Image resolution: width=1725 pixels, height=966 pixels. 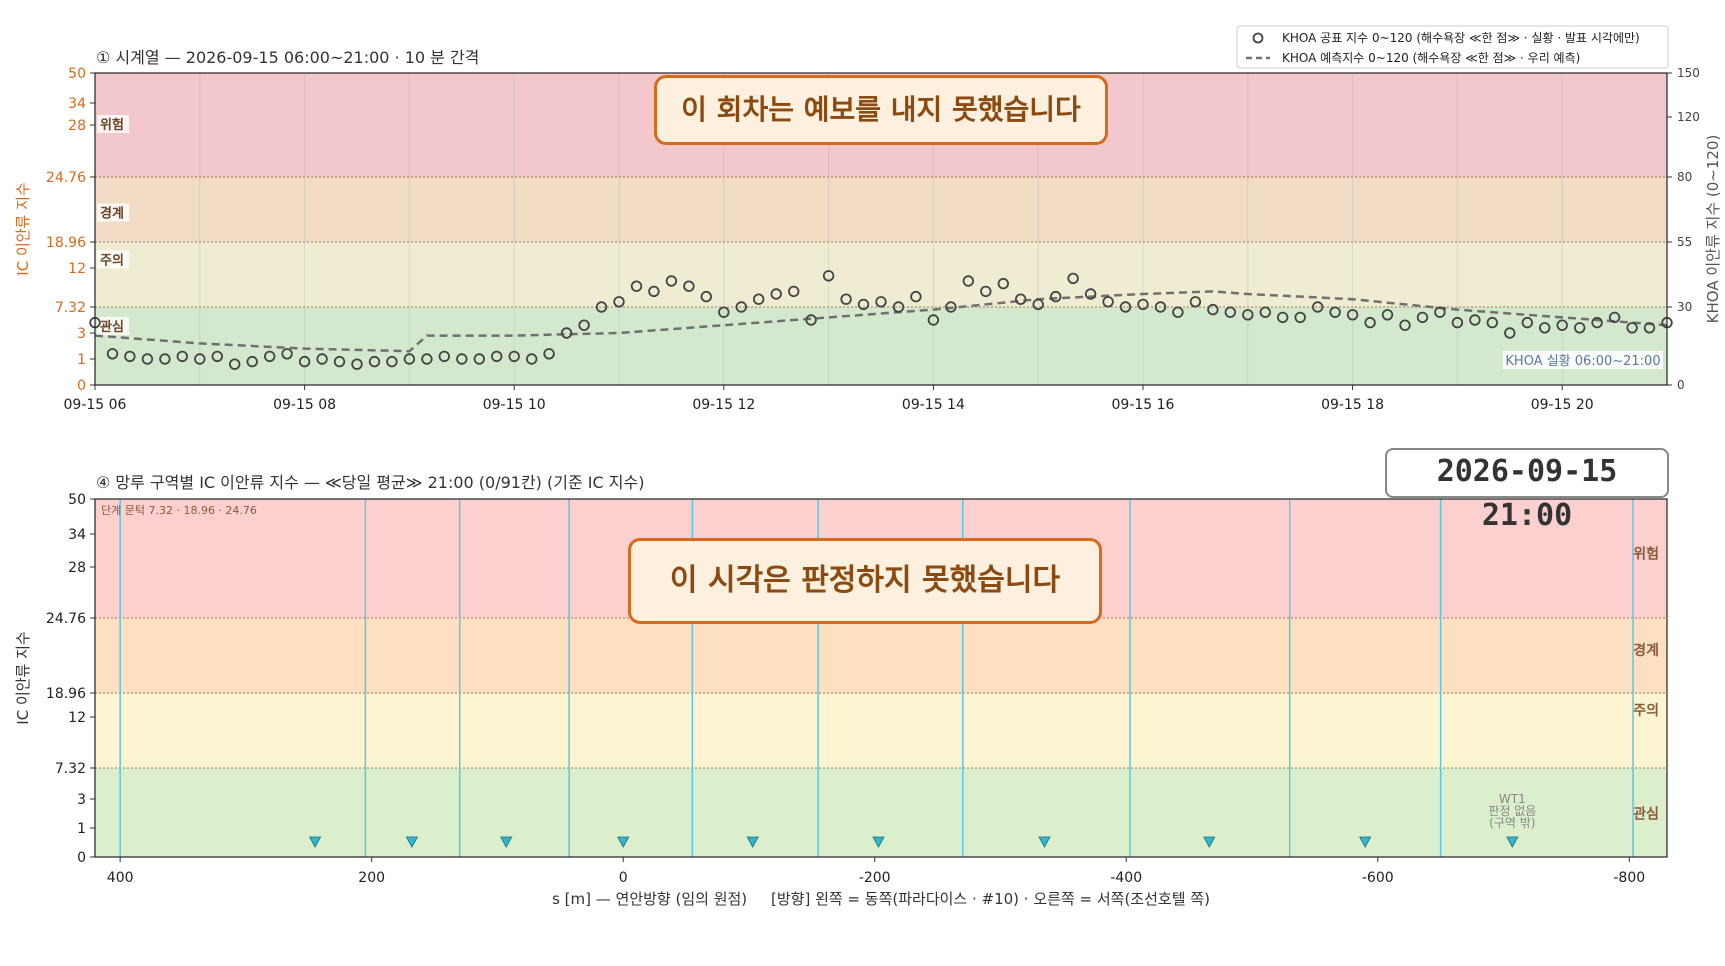 I want to click on bottom-y-tick-label: 18.96, so click(x=66, y=694).